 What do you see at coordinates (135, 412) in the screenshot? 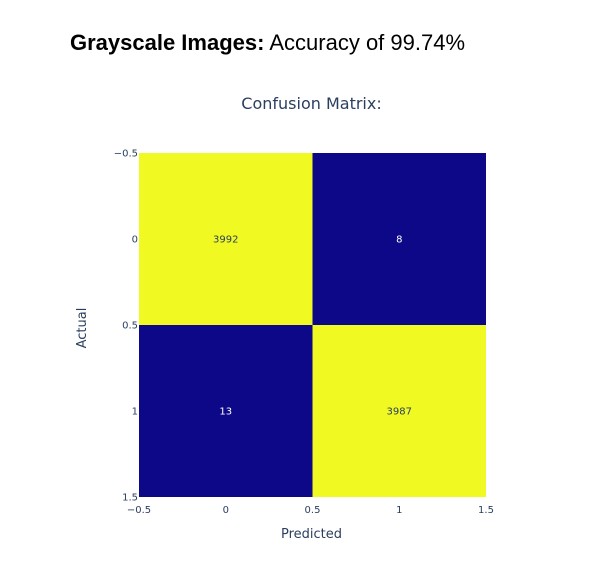
I see `y-tick-label: 1` at bounding box center [135, 412].